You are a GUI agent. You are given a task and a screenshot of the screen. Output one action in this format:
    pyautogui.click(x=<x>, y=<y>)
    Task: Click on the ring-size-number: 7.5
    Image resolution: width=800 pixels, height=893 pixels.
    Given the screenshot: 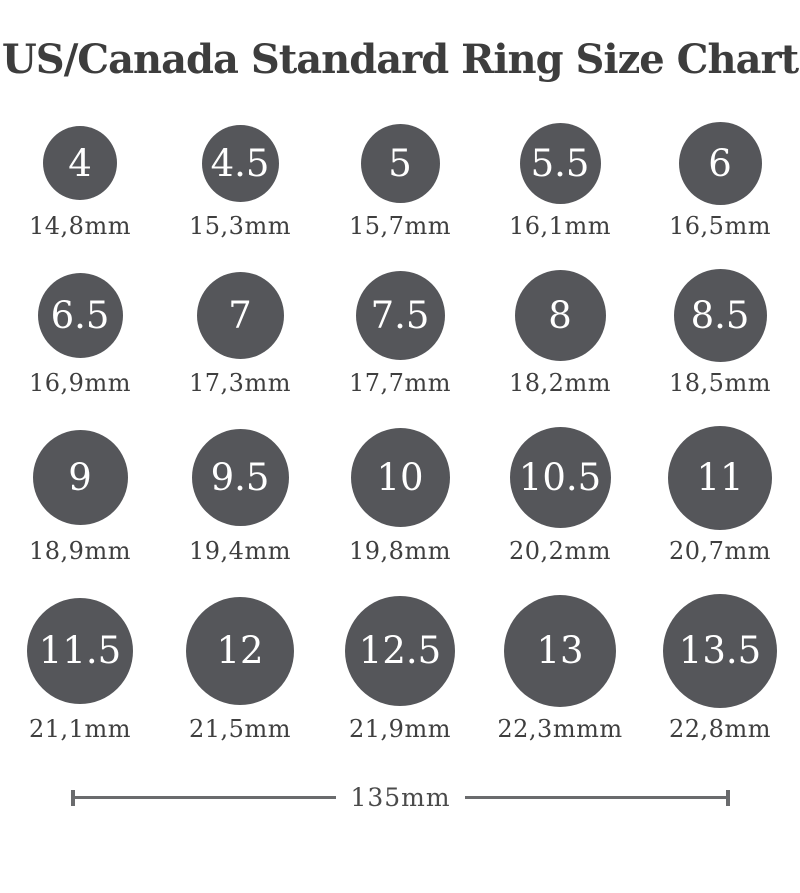 What is the action you would take?
    pyautogui.click(x=400, y=315)
    